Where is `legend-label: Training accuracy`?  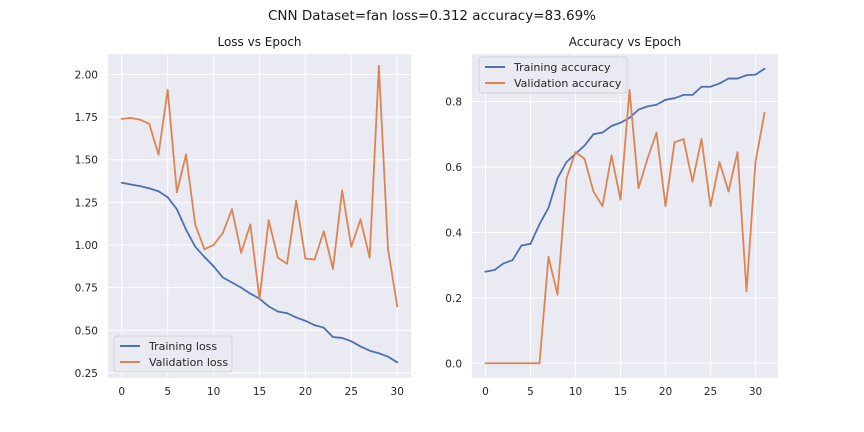 legend-label: Training accuracy is located at coordinates (562, 67).